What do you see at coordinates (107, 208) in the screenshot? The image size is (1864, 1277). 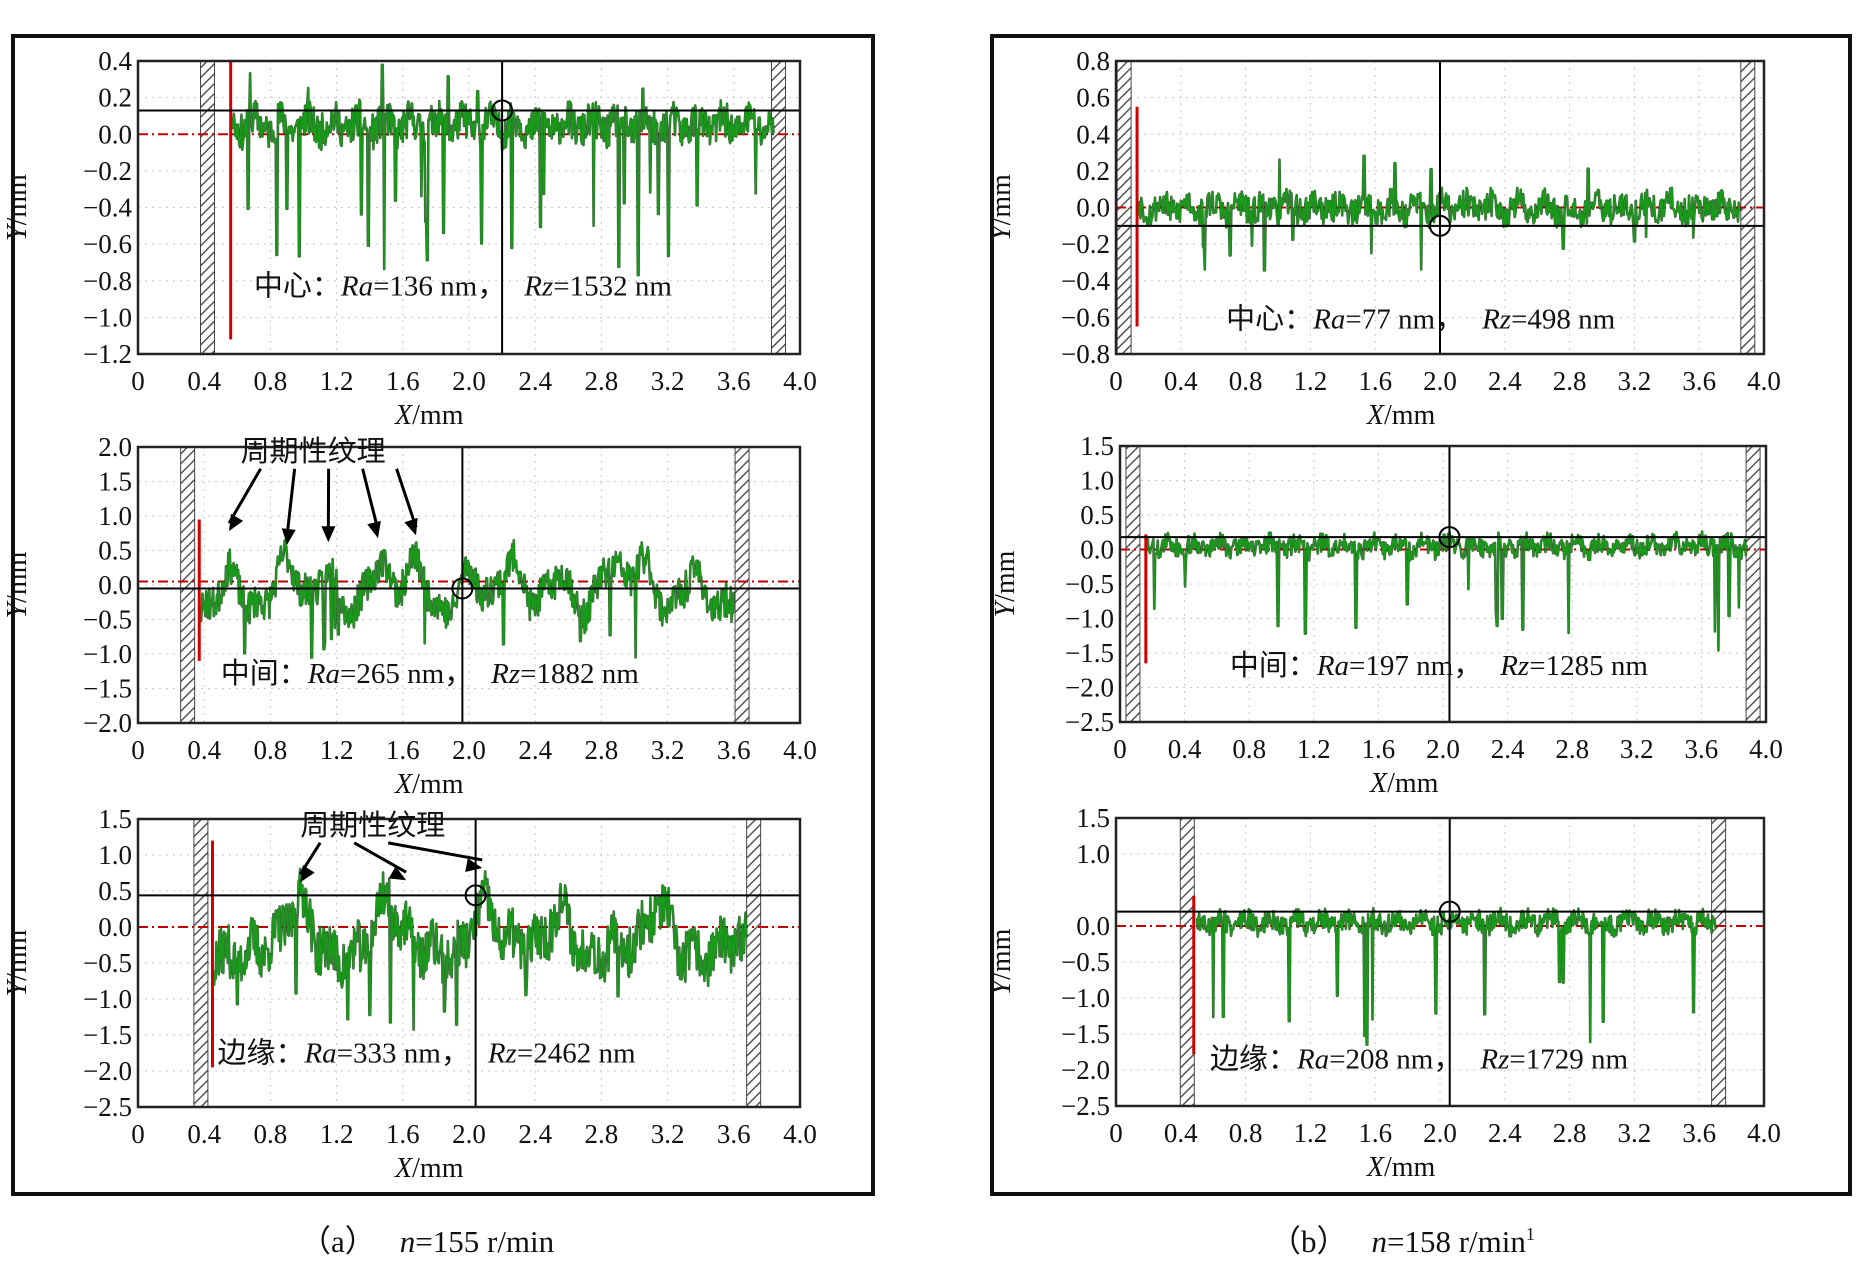 I see `y-tick-label: −0.4` at bounding box center [107, 208].